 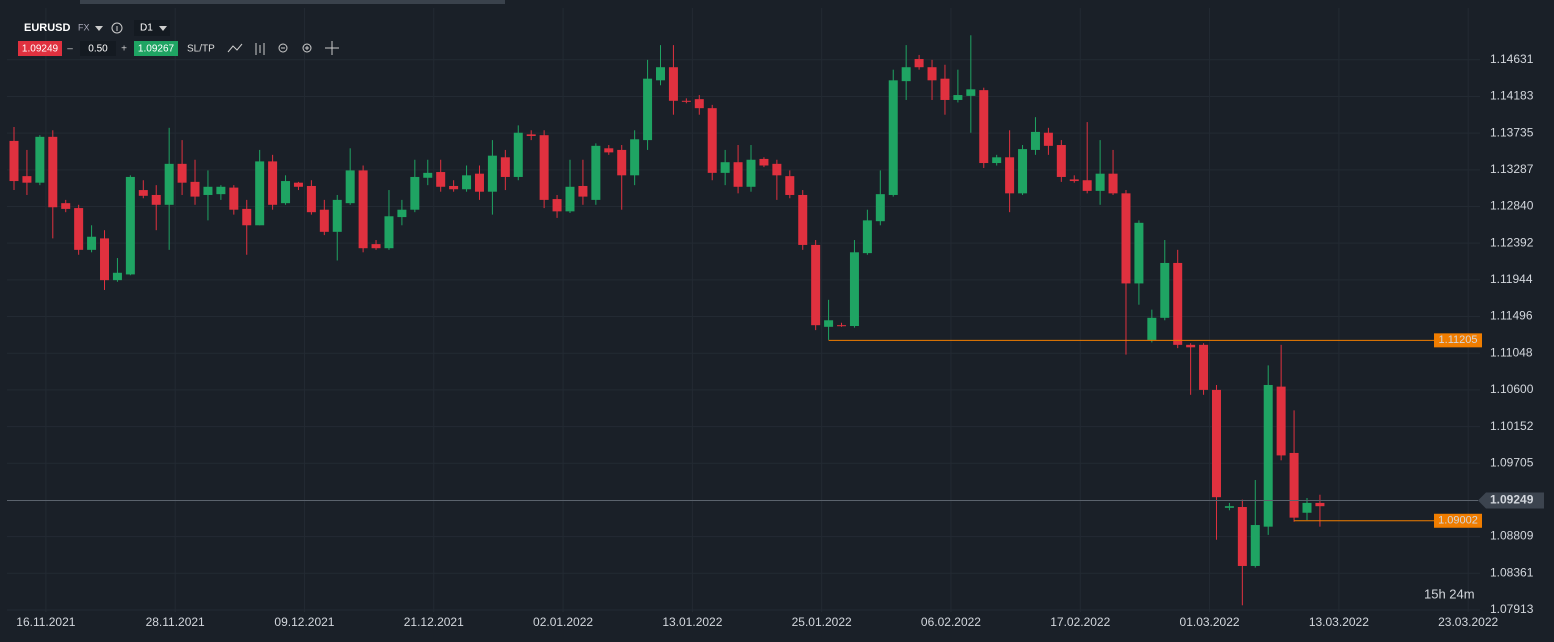 I want to click on timeframe-box, so click(x=152, y=28).